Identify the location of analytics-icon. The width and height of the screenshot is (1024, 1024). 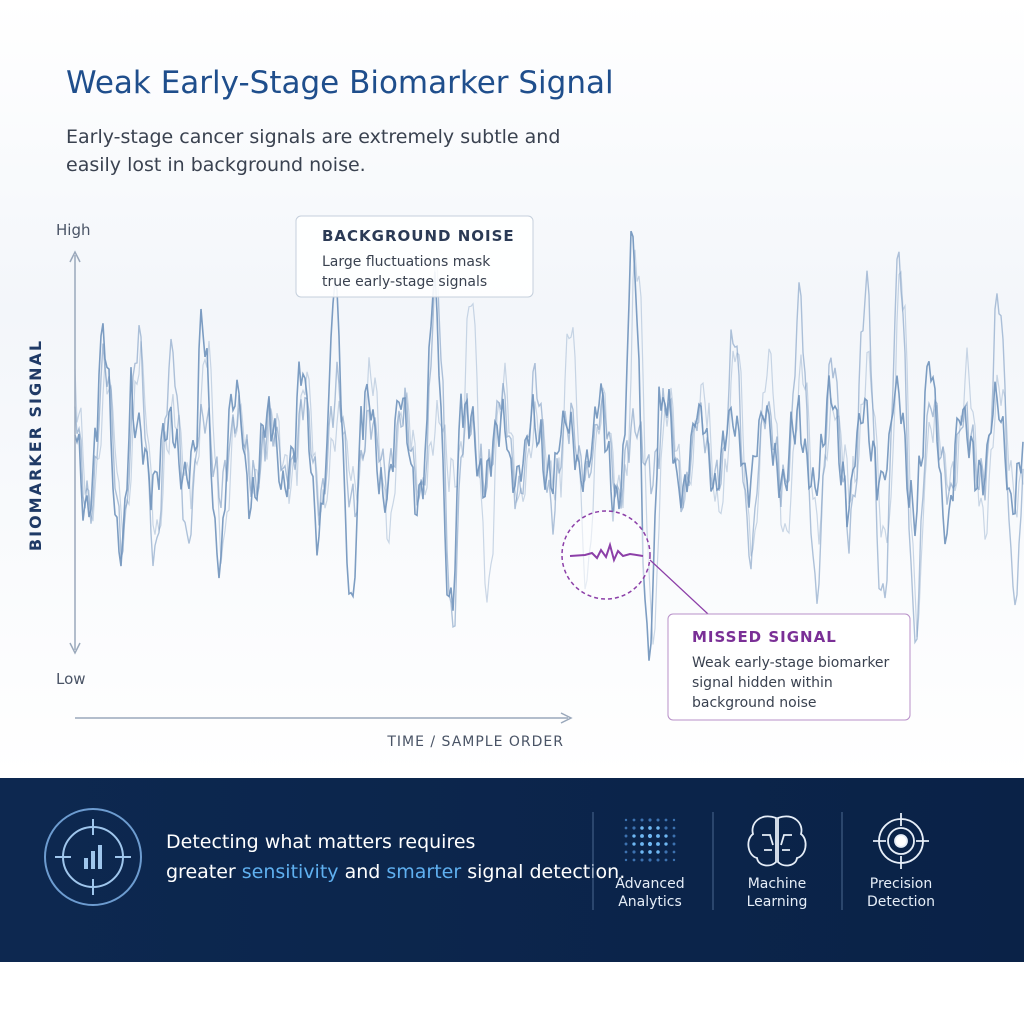
(650, 840).